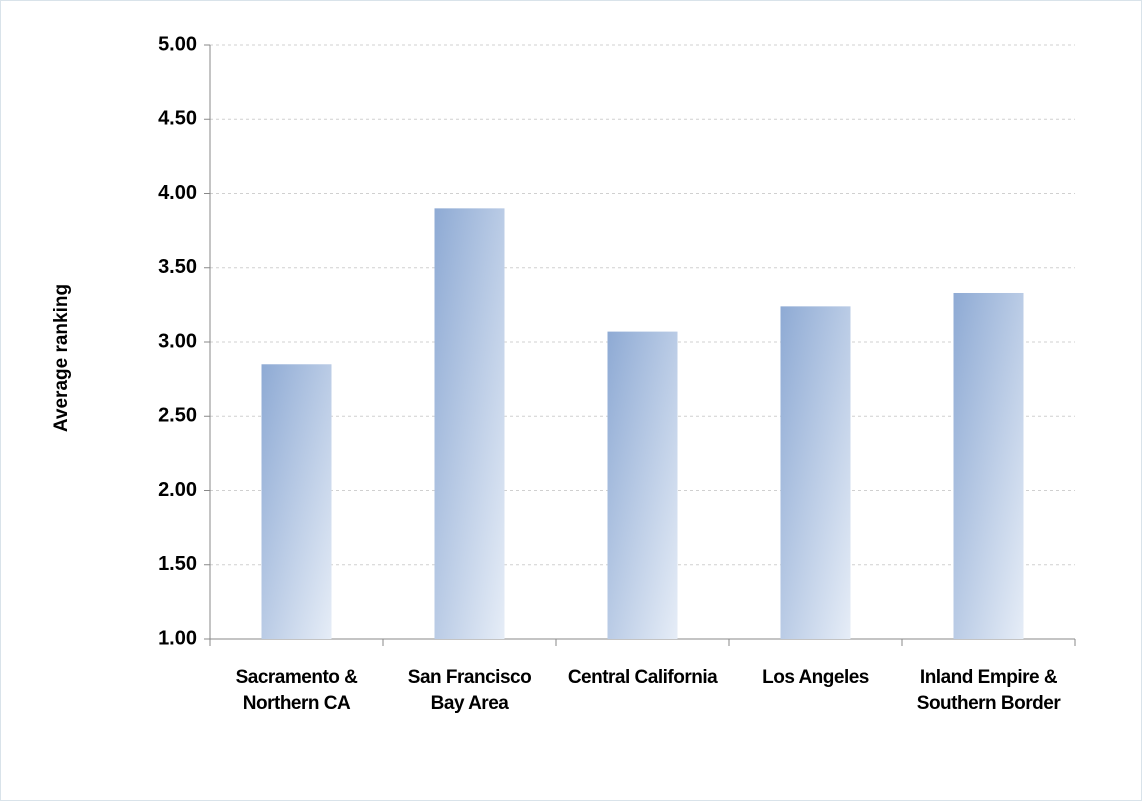 This screenshot has width=1142, height=801. Describe the element at coordinates (177, 193) in the screenshot. I see `y-tick-label: 4.00` at that location.